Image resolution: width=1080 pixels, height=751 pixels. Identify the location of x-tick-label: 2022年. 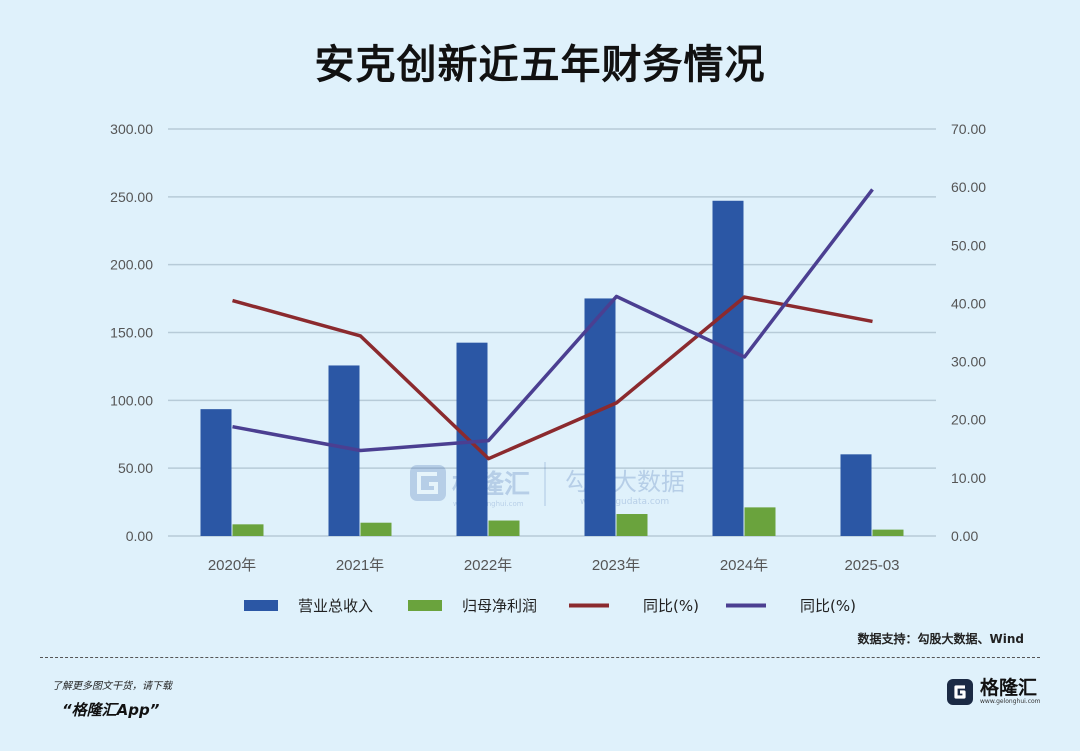
(488, 565).